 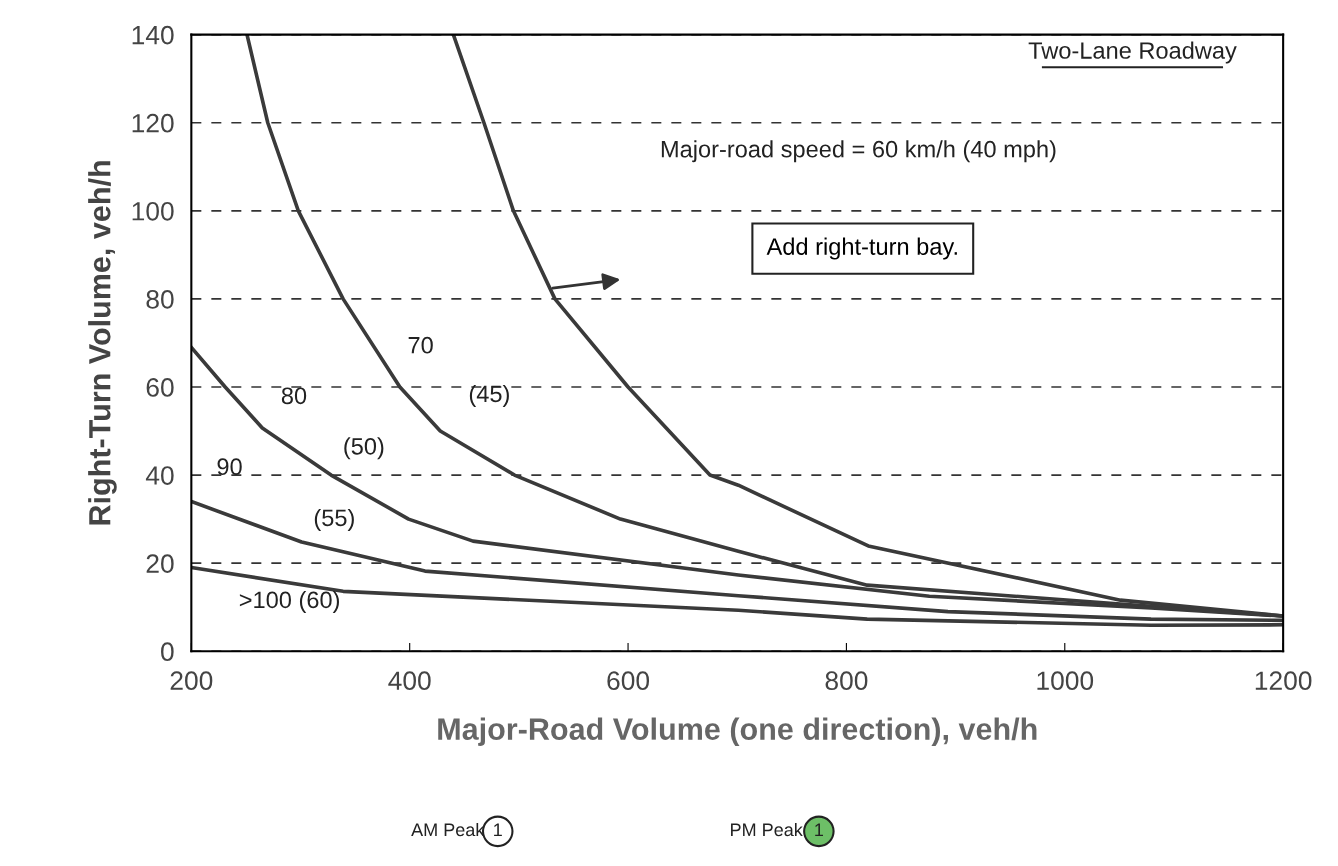 I want to click on annotation: Major-road speed = 60 km/h (40 mph), so click(x=858, y=151).